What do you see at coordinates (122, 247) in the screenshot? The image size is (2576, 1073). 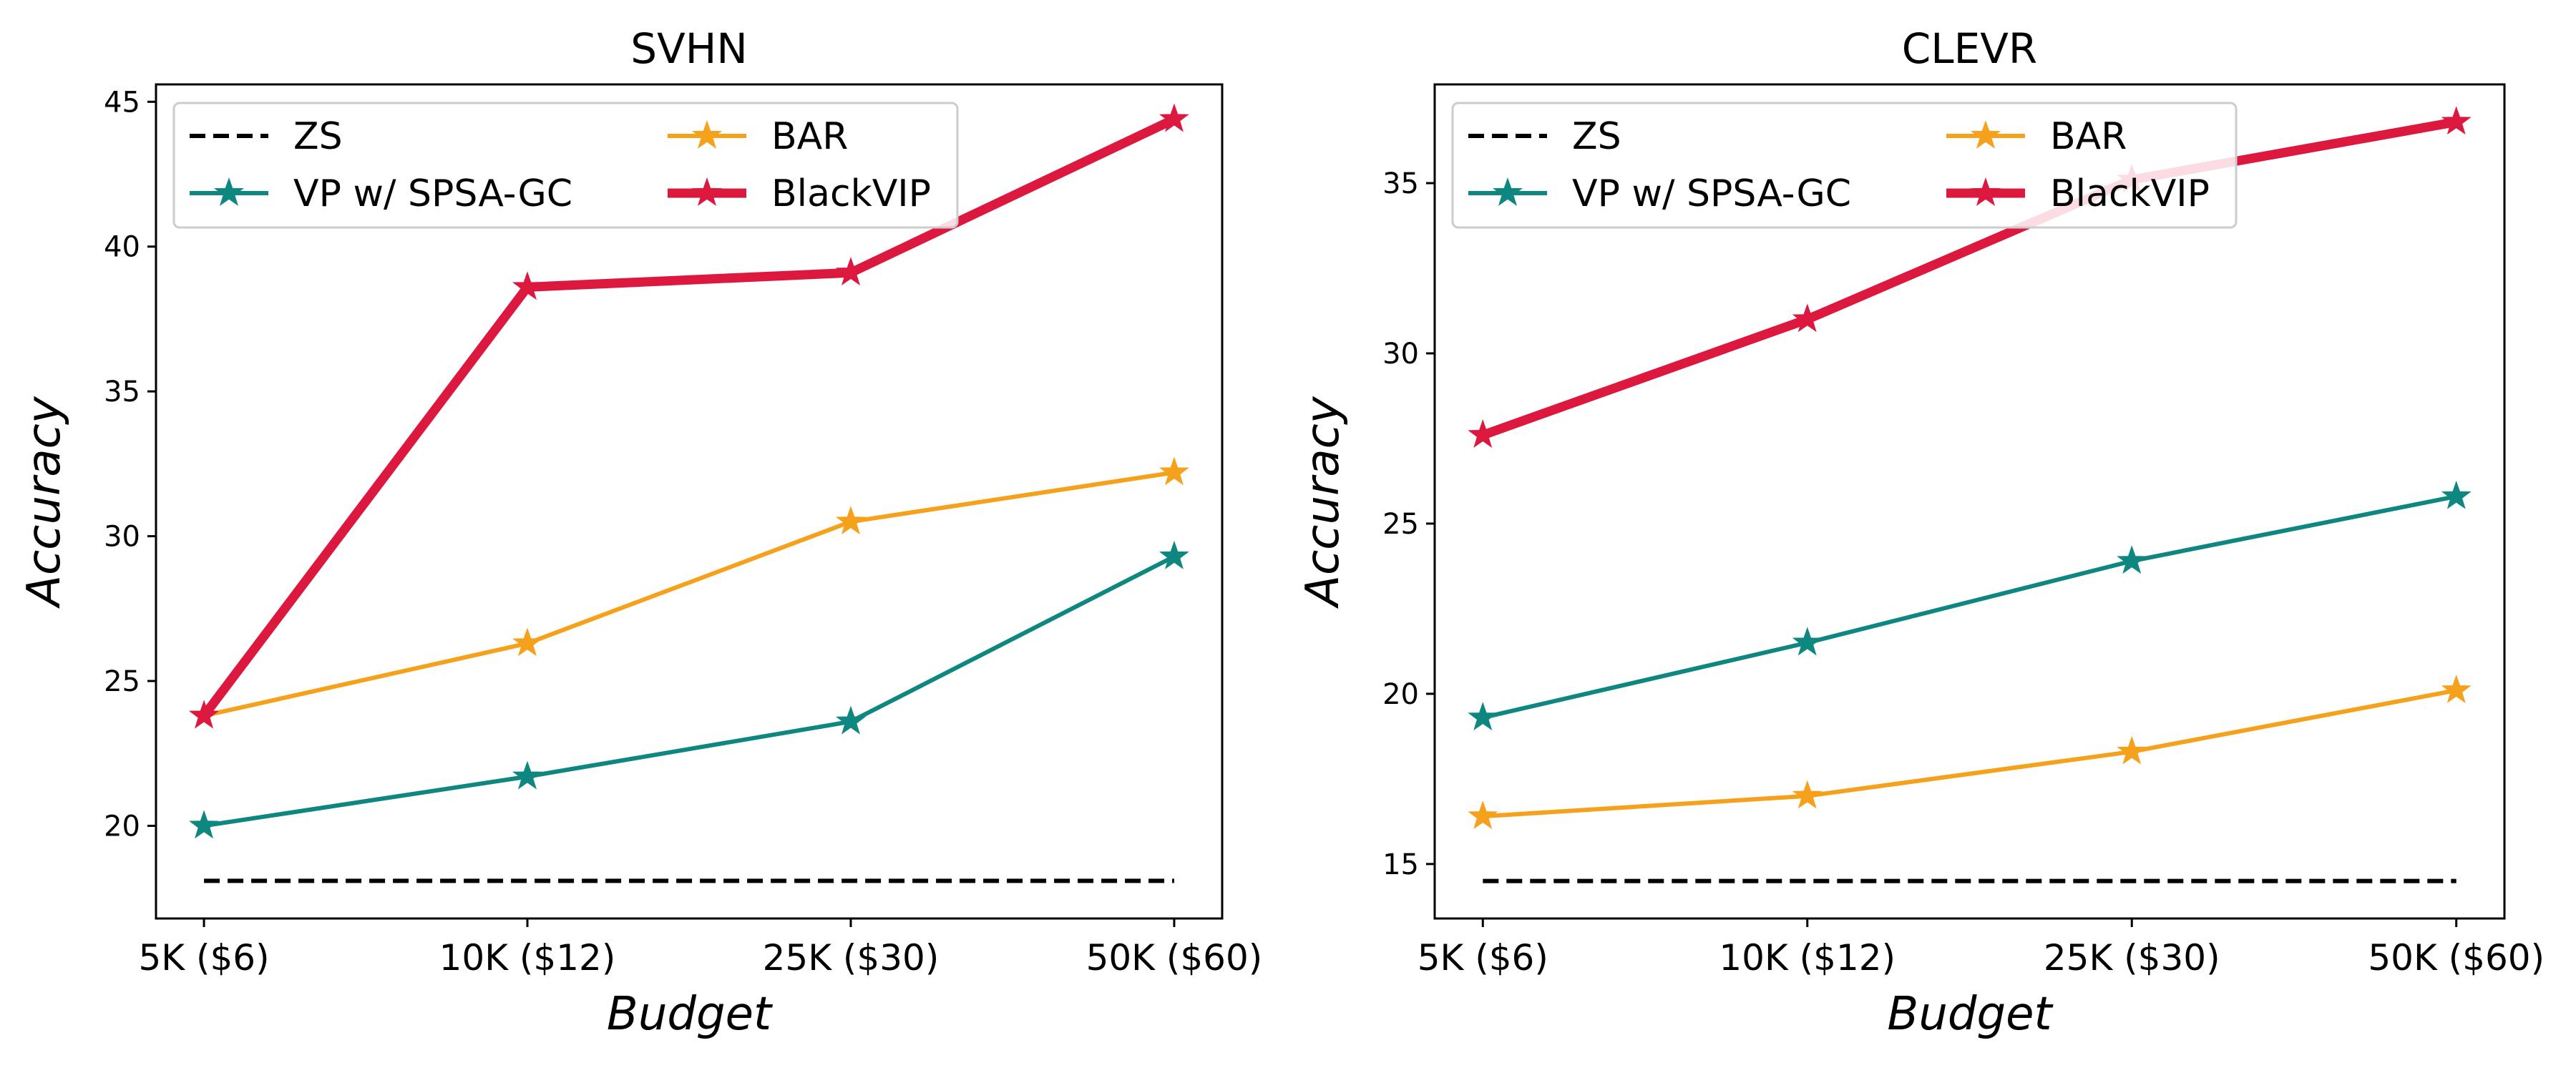 I see `y-tick-label: 40` at bounding box center [122, 247].